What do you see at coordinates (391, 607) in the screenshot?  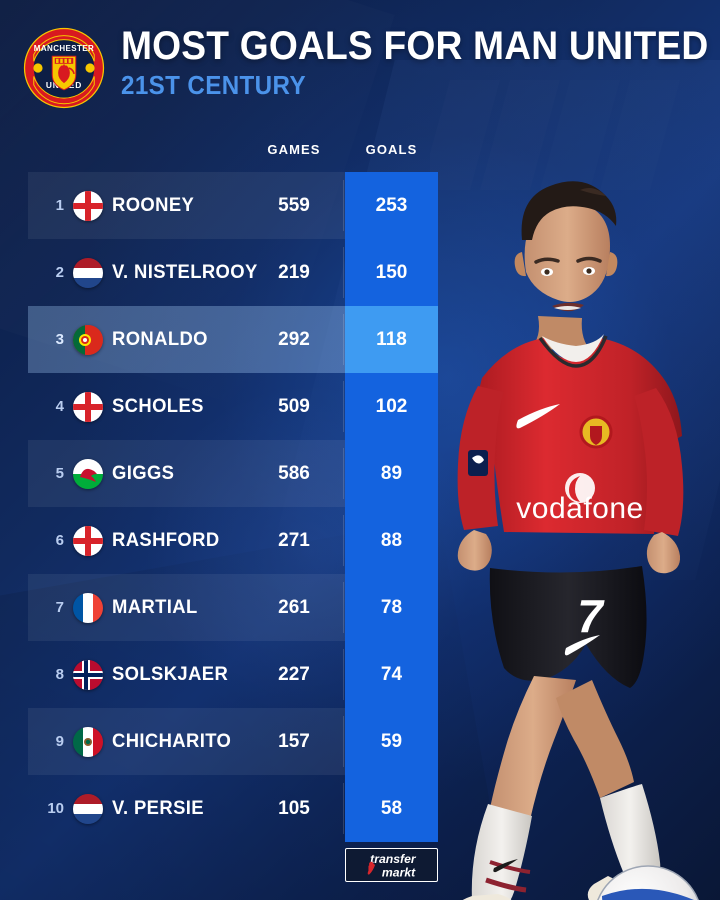 I see `goals-value: 78` at bounding box center [391, 607].